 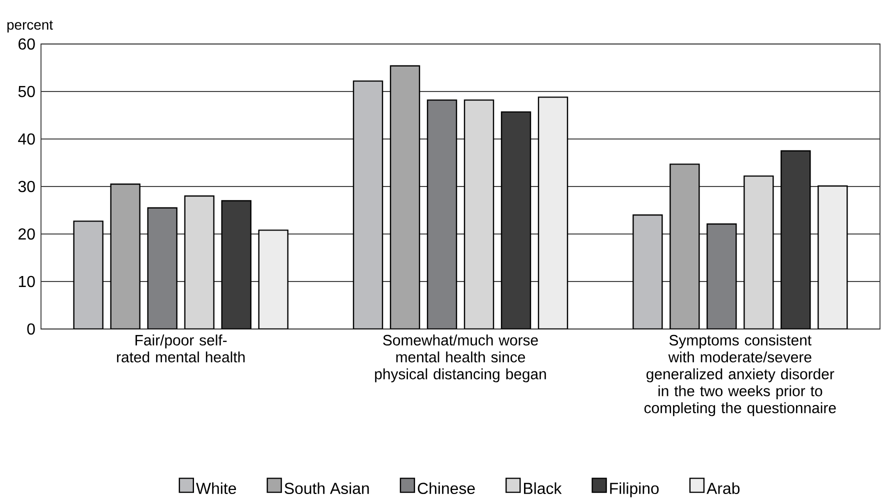 I want to click on y-tick-label: 20, so click(x=26, y=234).